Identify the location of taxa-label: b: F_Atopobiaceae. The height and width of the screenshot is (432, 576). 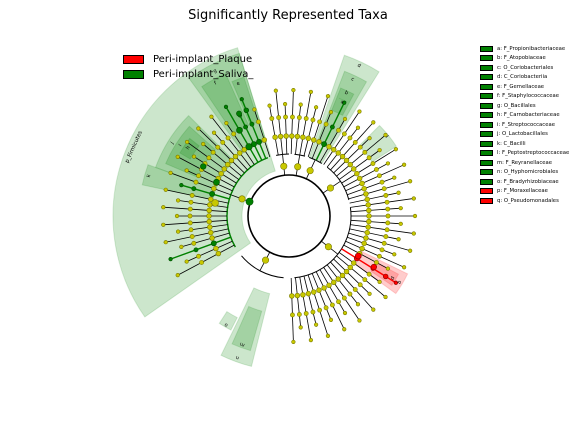
(521, 58).